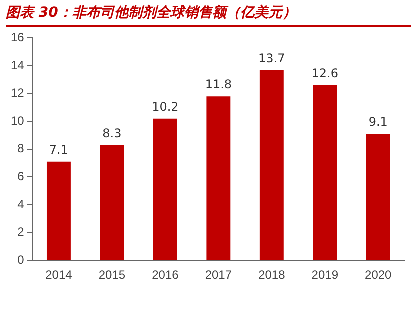 This screenshot has height=320, width=419. Describe the element at coordinates (112, 275) in the screenshot. I see `x-tick-label: 2015` at that location.